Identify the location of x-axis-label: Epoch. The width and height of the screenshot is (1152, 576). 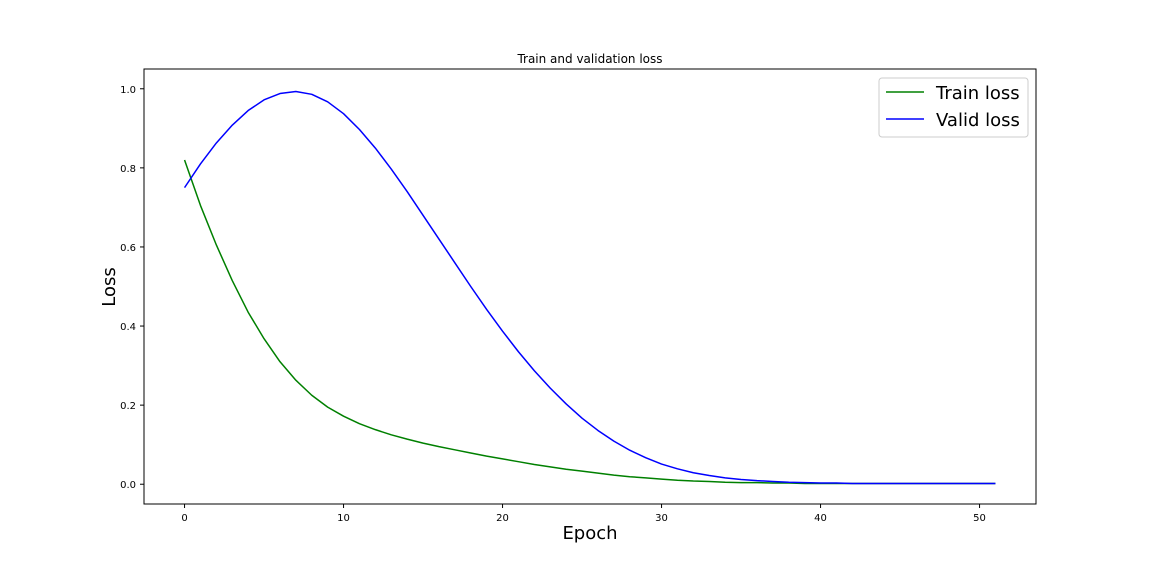
(589, 533).